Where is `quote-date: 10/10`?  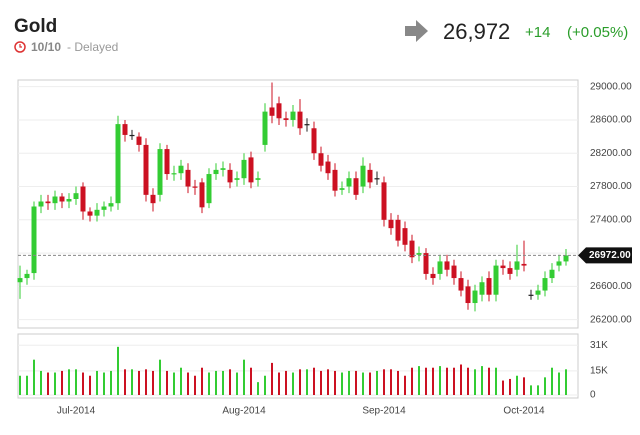 quote-date: 10/10 is located at coordinates (46, 47).